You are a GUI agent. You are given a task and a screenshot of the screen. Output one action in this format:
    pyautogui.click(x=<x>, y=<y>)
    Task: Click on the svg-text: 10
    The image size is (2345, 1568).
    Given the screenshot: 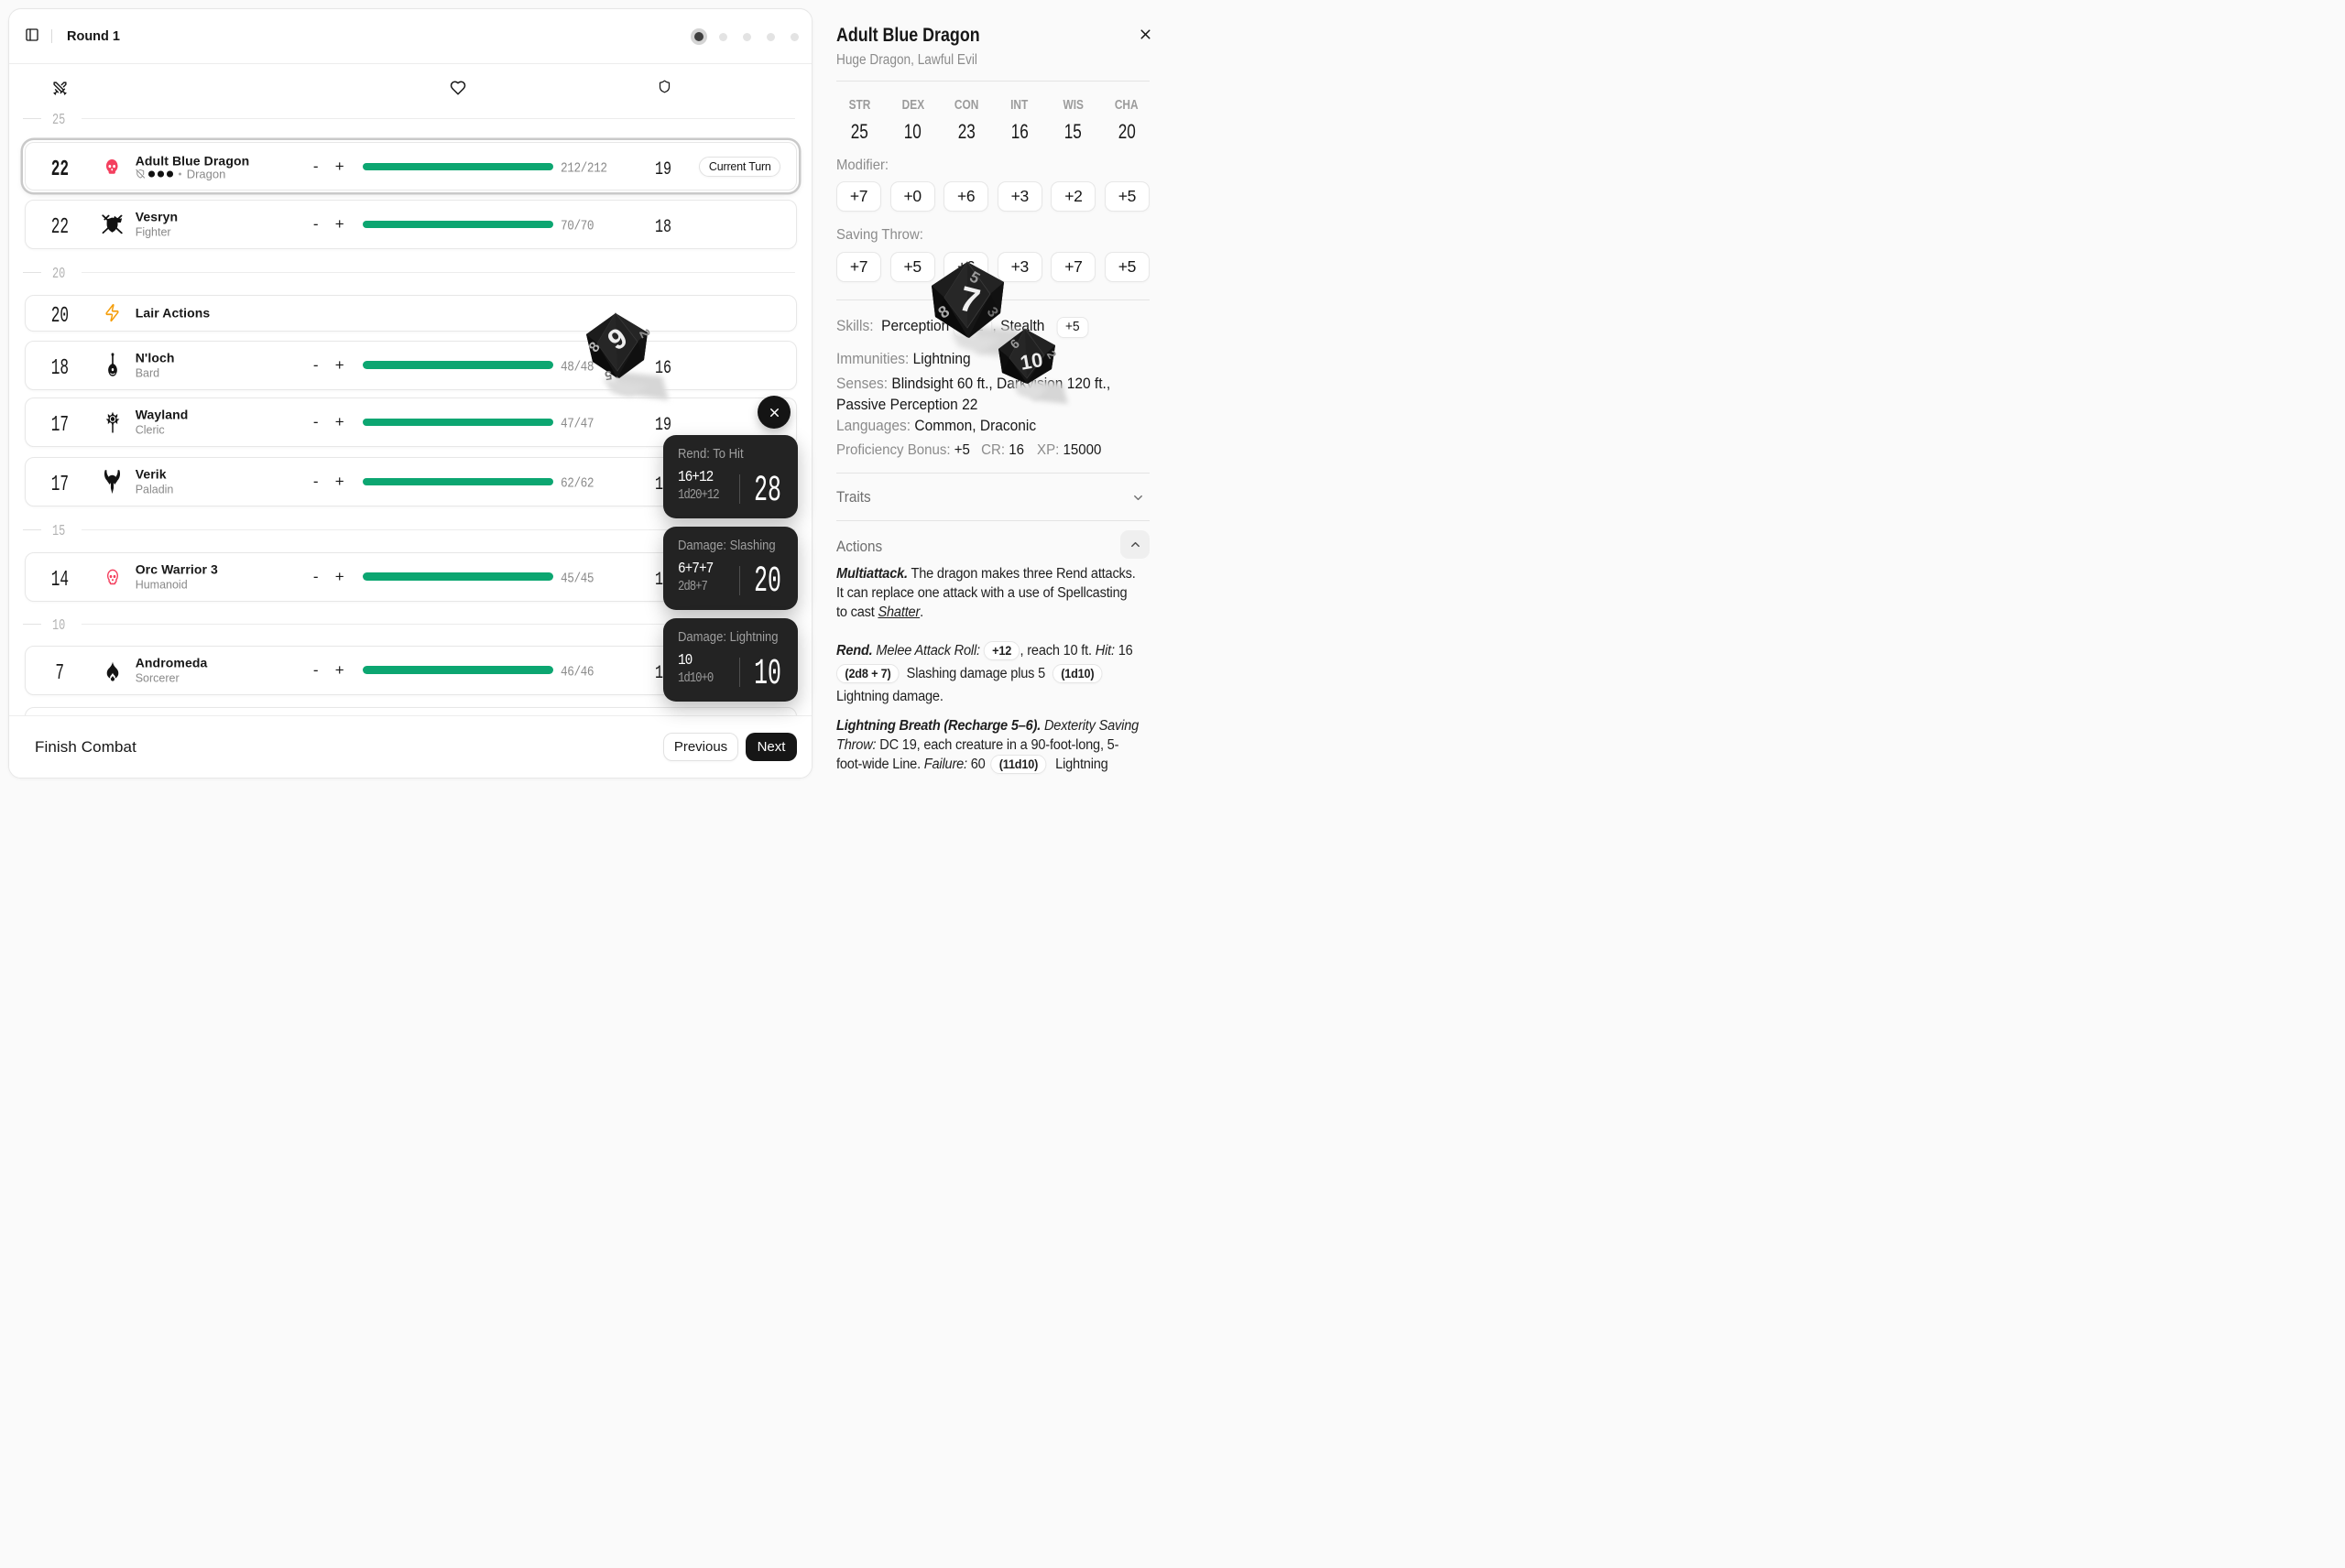 What is the action you would take?
    pyautogui.click(x=1031, y=361)
    